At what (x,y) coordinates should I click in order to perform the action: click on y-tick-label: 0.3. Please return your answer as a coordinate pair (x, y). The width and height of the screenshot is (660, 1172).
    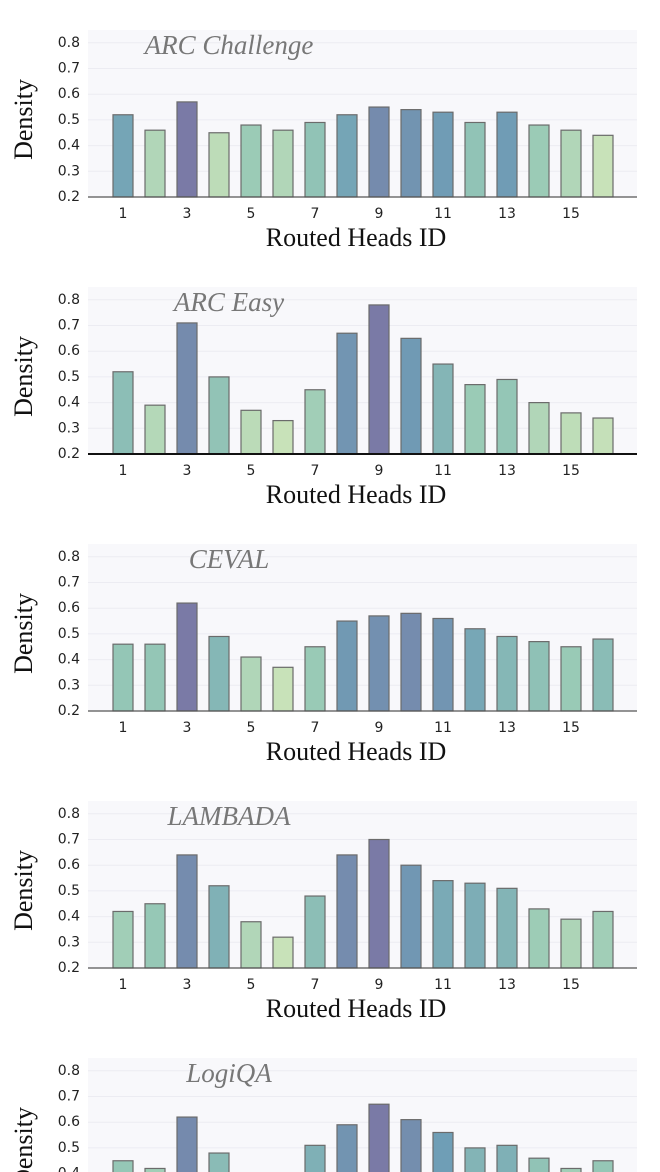
    Looking at the image, I should click on (69, 171).